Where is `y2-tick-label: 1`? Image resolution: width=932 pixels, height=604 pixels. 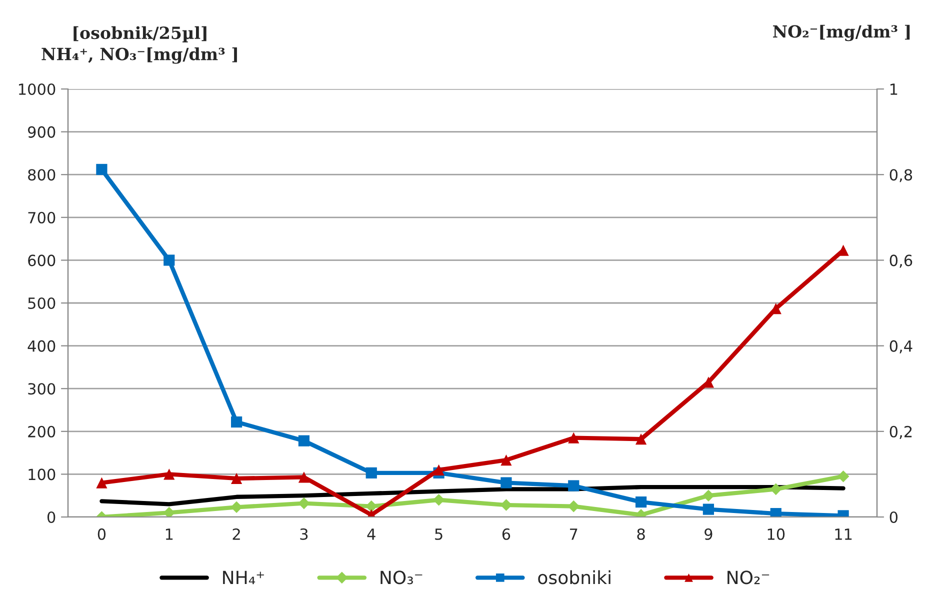
y2-tick-label: 1 is located at coordinates (894, 89).